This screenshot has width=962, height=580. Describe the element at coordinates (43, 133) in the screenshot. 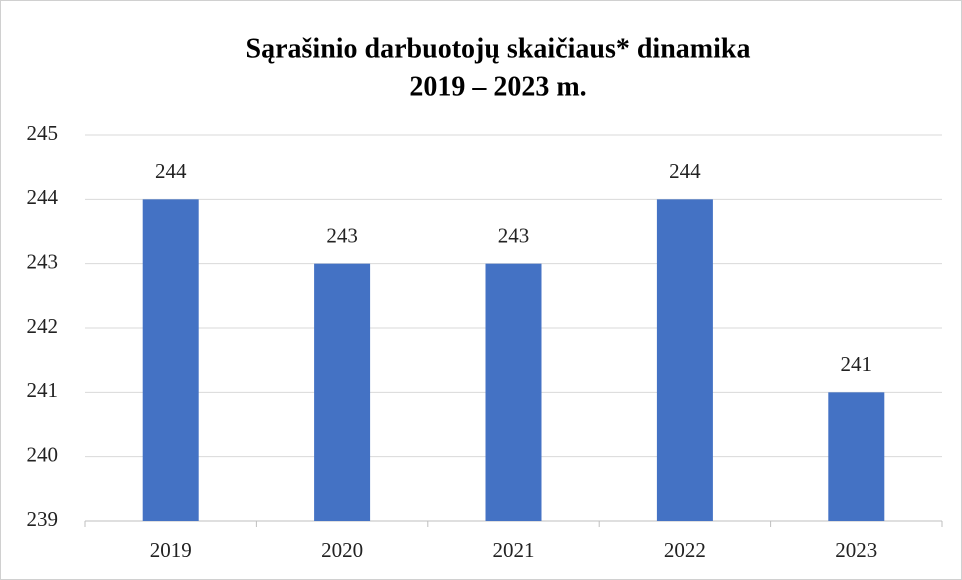

I see `y-tick-label: 245` at that location.